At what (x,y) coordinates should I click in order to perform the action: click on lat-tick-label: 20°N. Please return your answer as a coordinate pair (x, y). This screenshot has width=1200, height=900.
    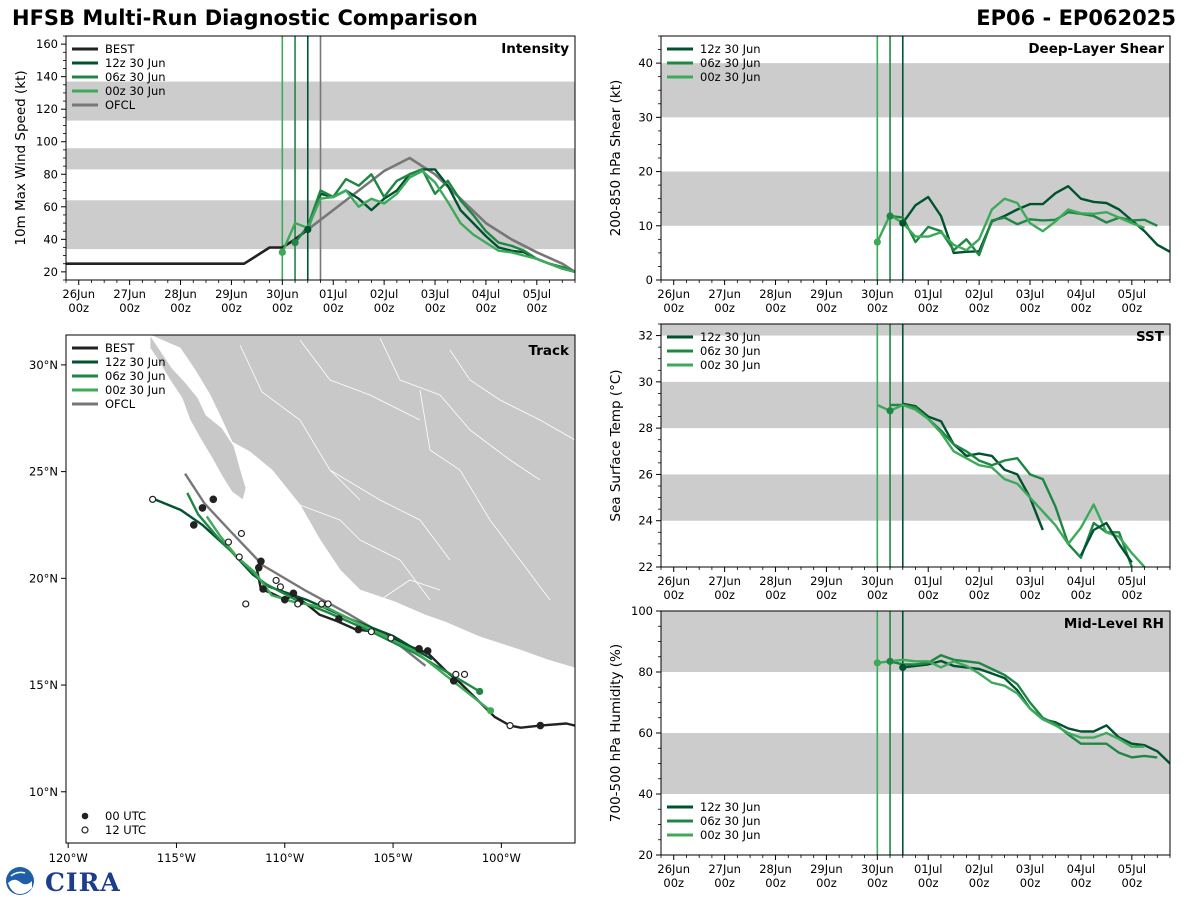
    Looking at the image, I should click on (43, 578).